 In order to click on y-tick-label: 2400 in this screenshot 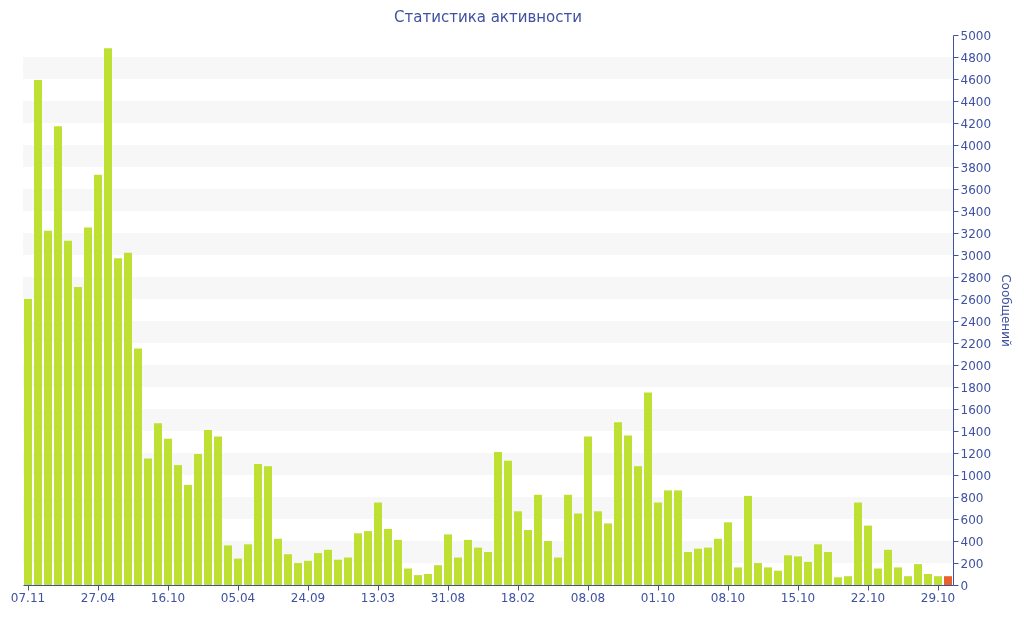, I will do `click(976, 321)`.